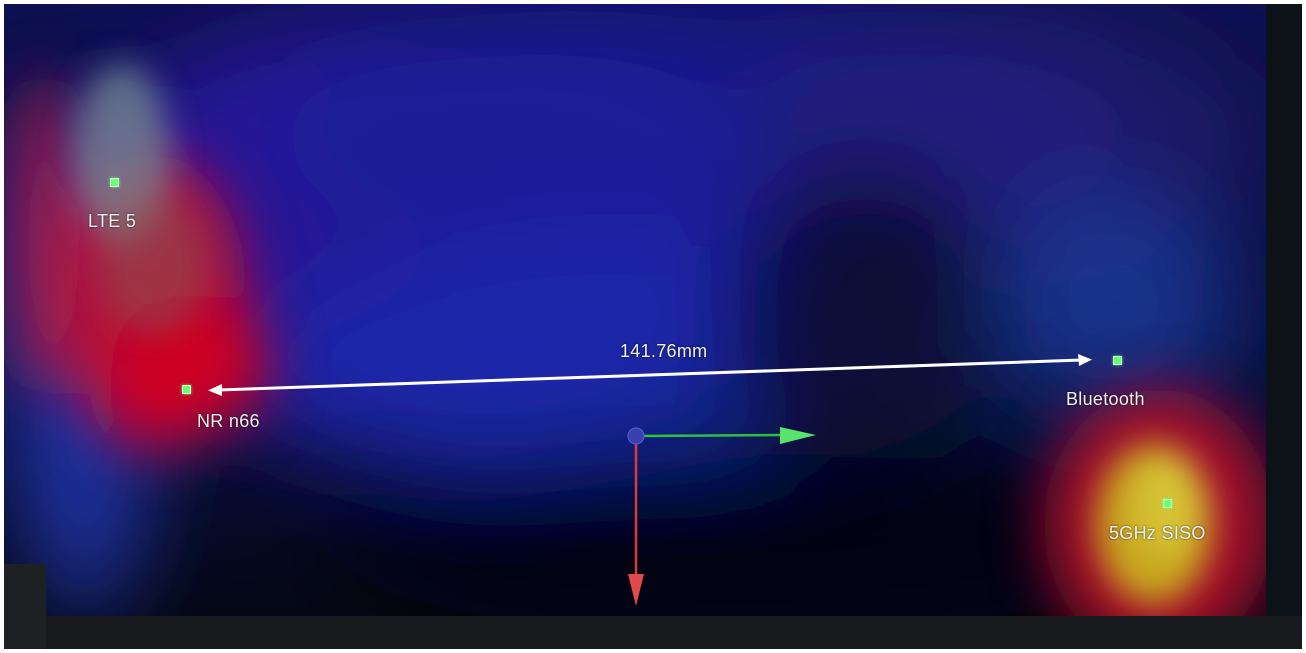 The height and width of the screenshot is (653, 1306). I want to click on viewport-bottom-edge, so click(653, 632).